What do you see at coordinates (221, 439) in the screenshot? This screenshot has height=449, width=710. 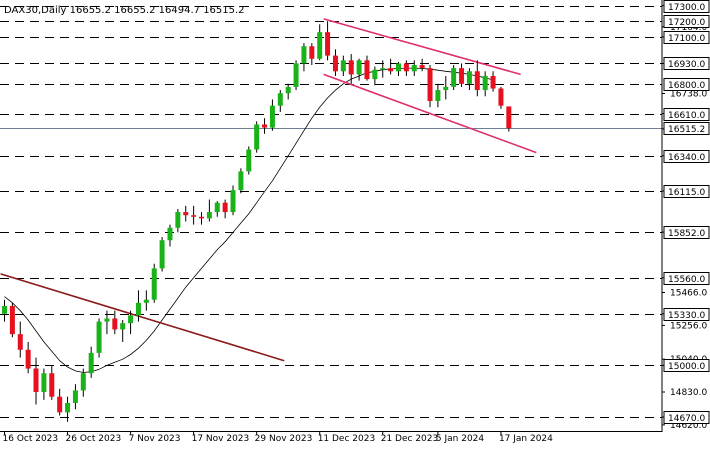 I see `time-tick-label: 17 Nov 2023` at bounding box center [221, 439].